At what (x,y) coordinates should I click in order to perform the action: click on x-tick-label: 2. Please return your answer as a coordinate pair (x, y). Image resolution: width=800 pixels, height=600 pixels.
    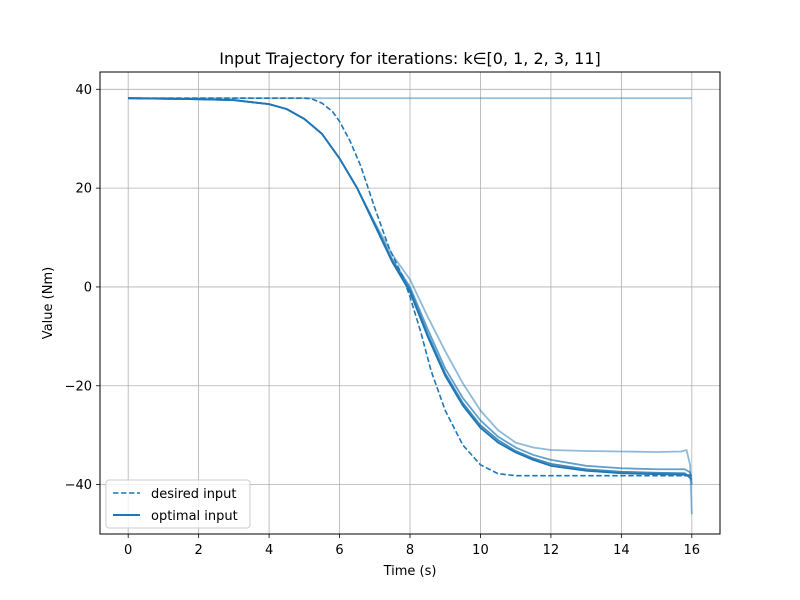
    Looking at the image, I should click on (198, 550).